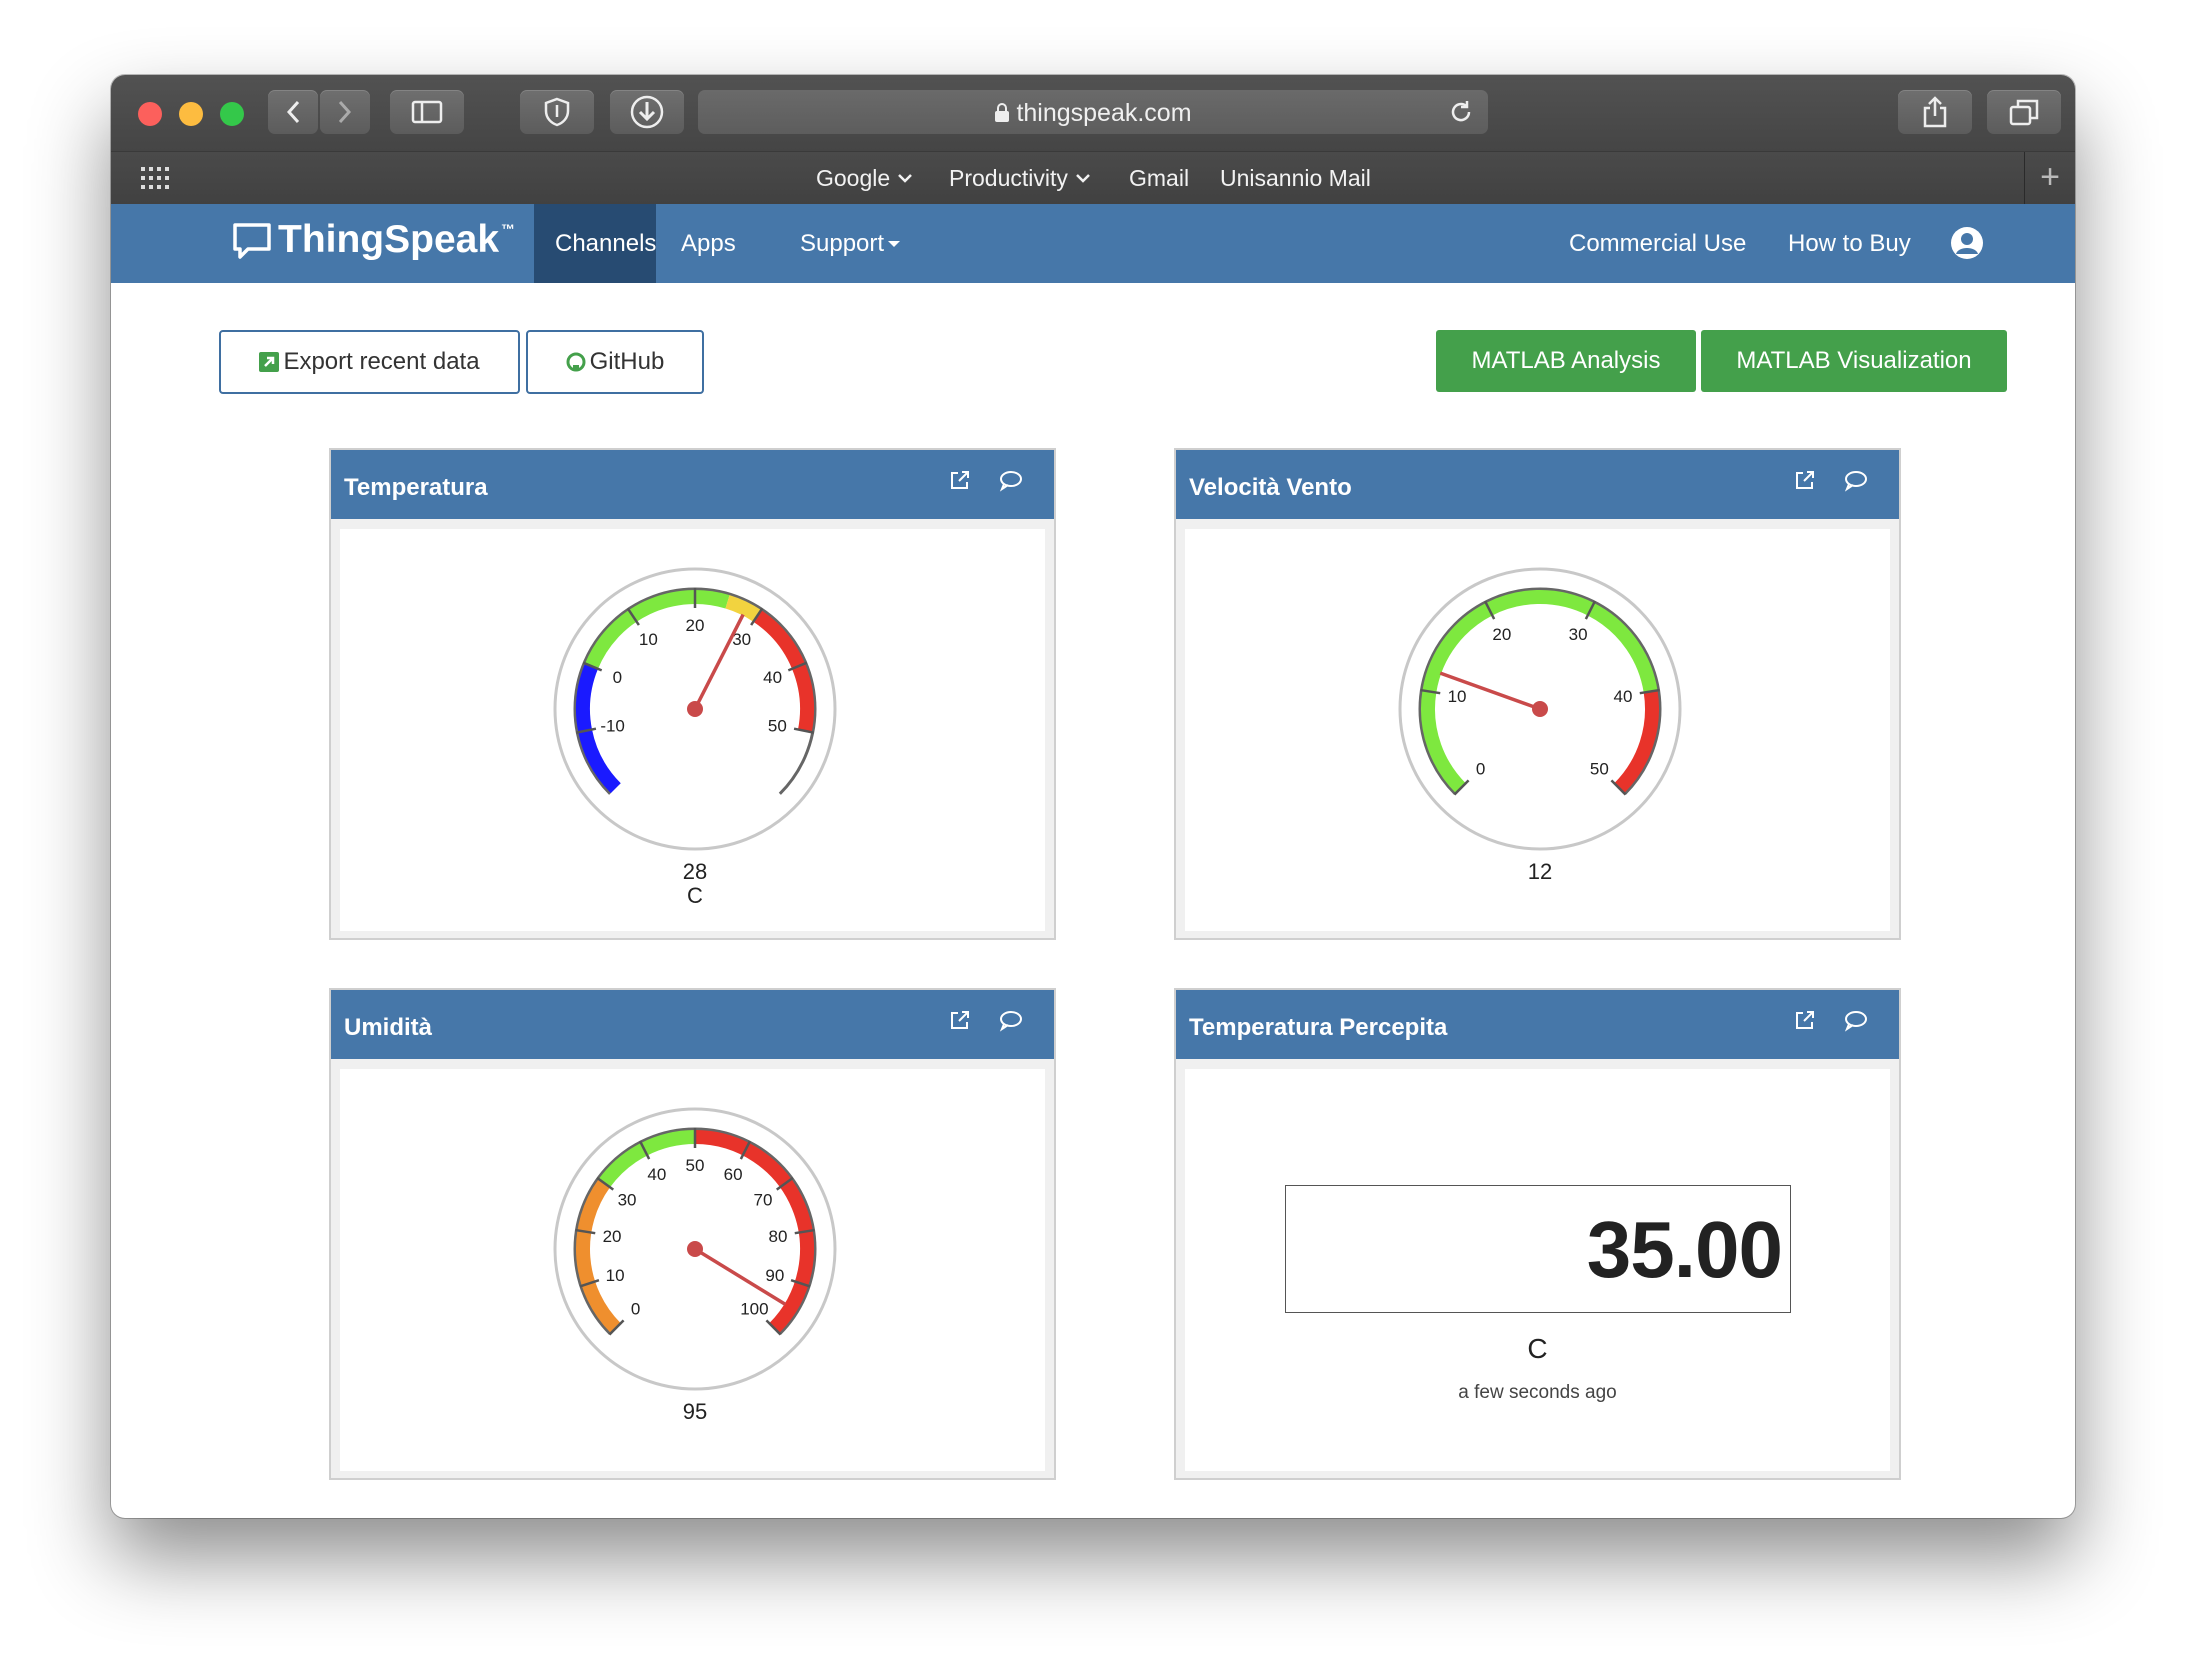 This screenshot has height=1668, width=2186. What do you see at coordinates (373, 240) in the screenshot?
I see `thingspeak-logo: ThingSpeak ™` at bounding box center [373, 240].